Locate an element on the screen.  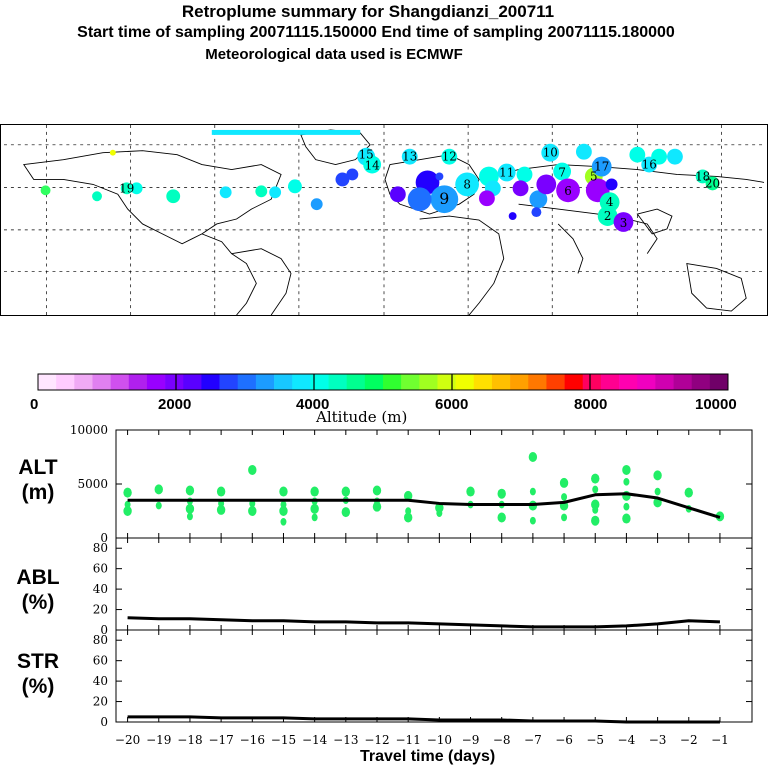
abl-axis-unit: (%) is located at coordinates (38, 602).